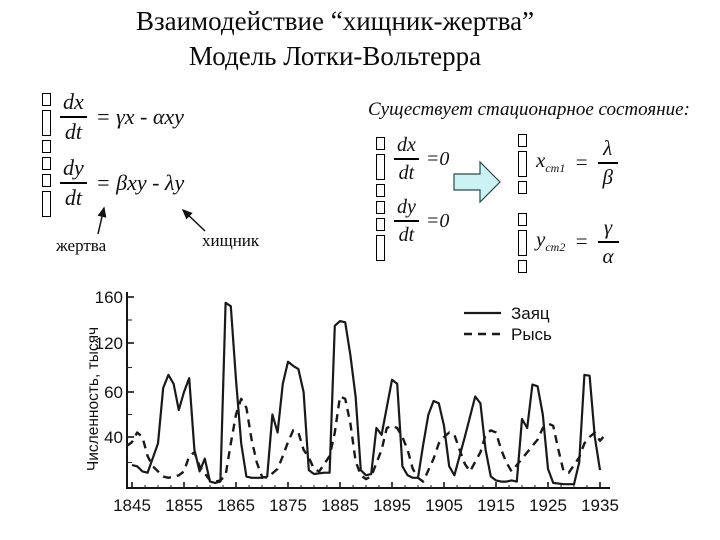  I want to click on system-brace-glyphs, so click(46, 153).